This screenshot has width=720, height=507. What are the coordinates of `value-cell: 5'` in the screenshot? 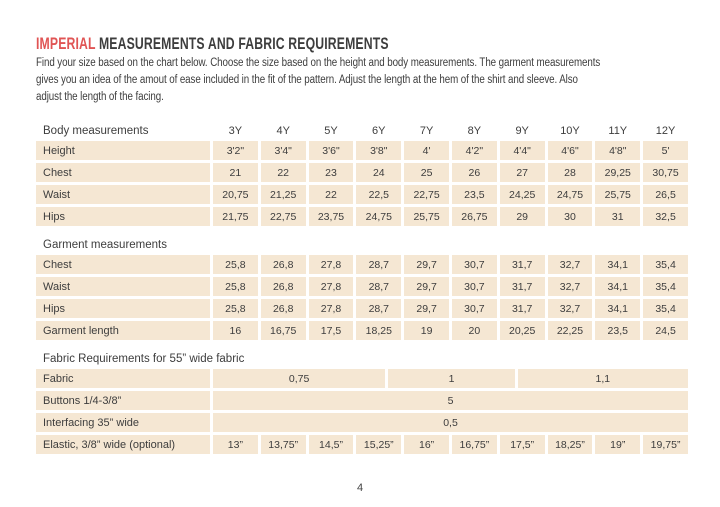 It's located at (665, 150).